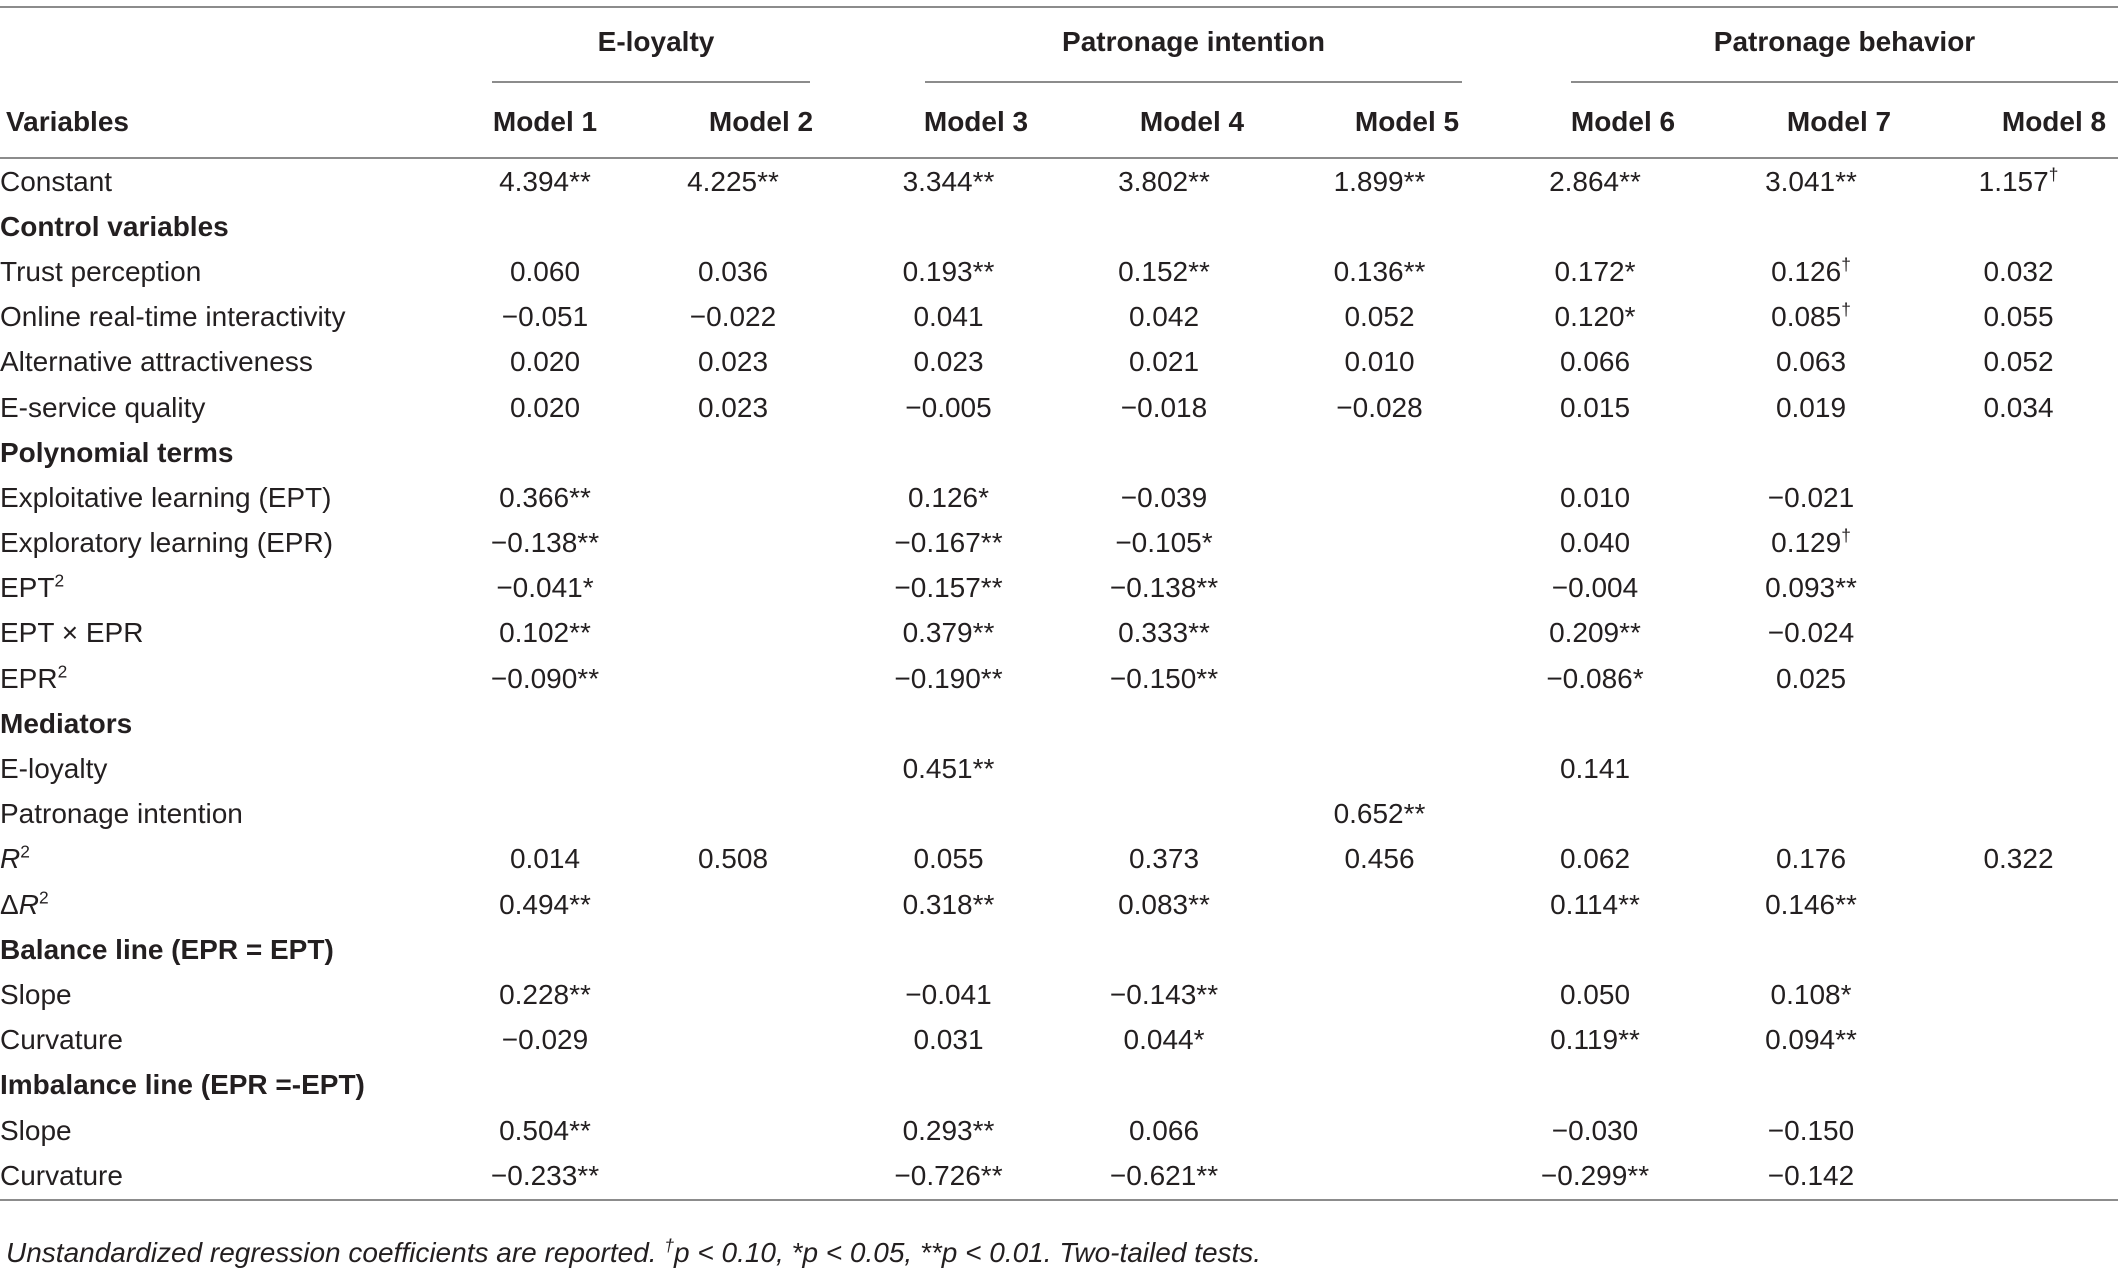  What do you see at coordinates (948, 317) in the screenshot?
I see `model-3-value: 0.041` at bounding box center [948, 317].